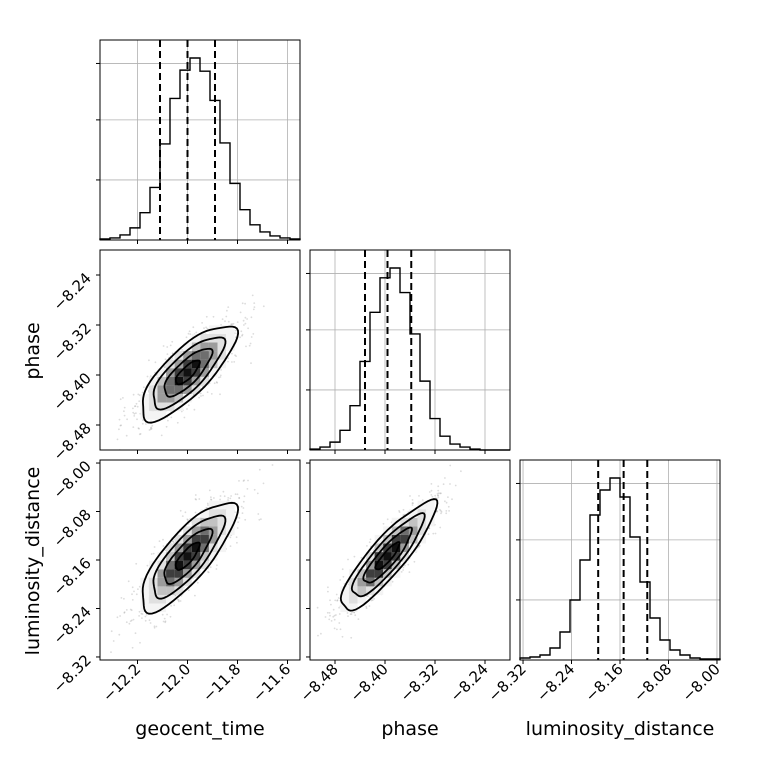 The width and height of the screenshot is (760, 760). I want to click on scatter-luminosity-distance-vs-geocent-time-contour, so click(190, 558).